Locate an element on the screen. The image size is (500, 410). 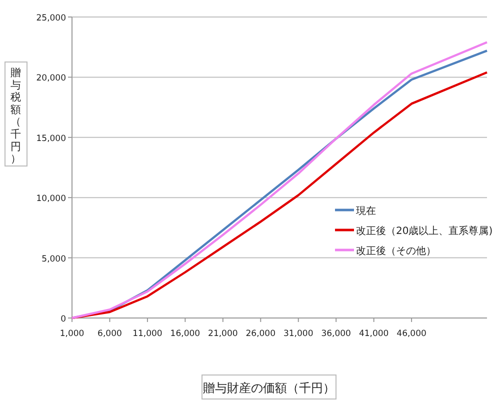
y-tick-label: 20,000 is located at coordinates (51, 79).